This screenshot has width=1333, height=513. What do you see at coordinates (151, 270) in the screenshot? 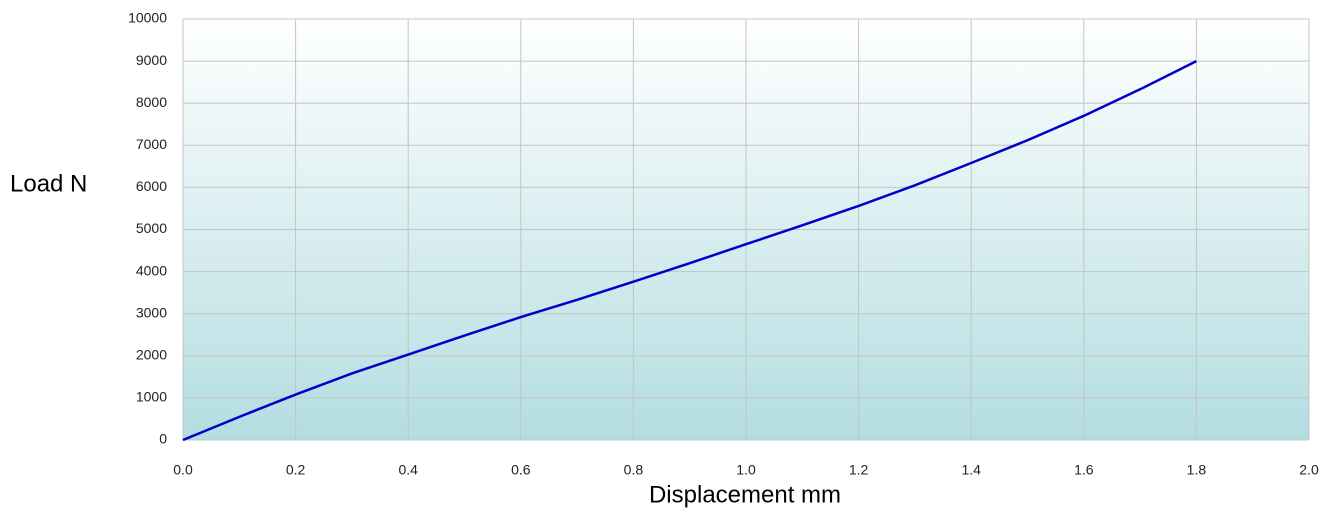
I see `y-tick-label: 4000` at bounding box center [151, 270].